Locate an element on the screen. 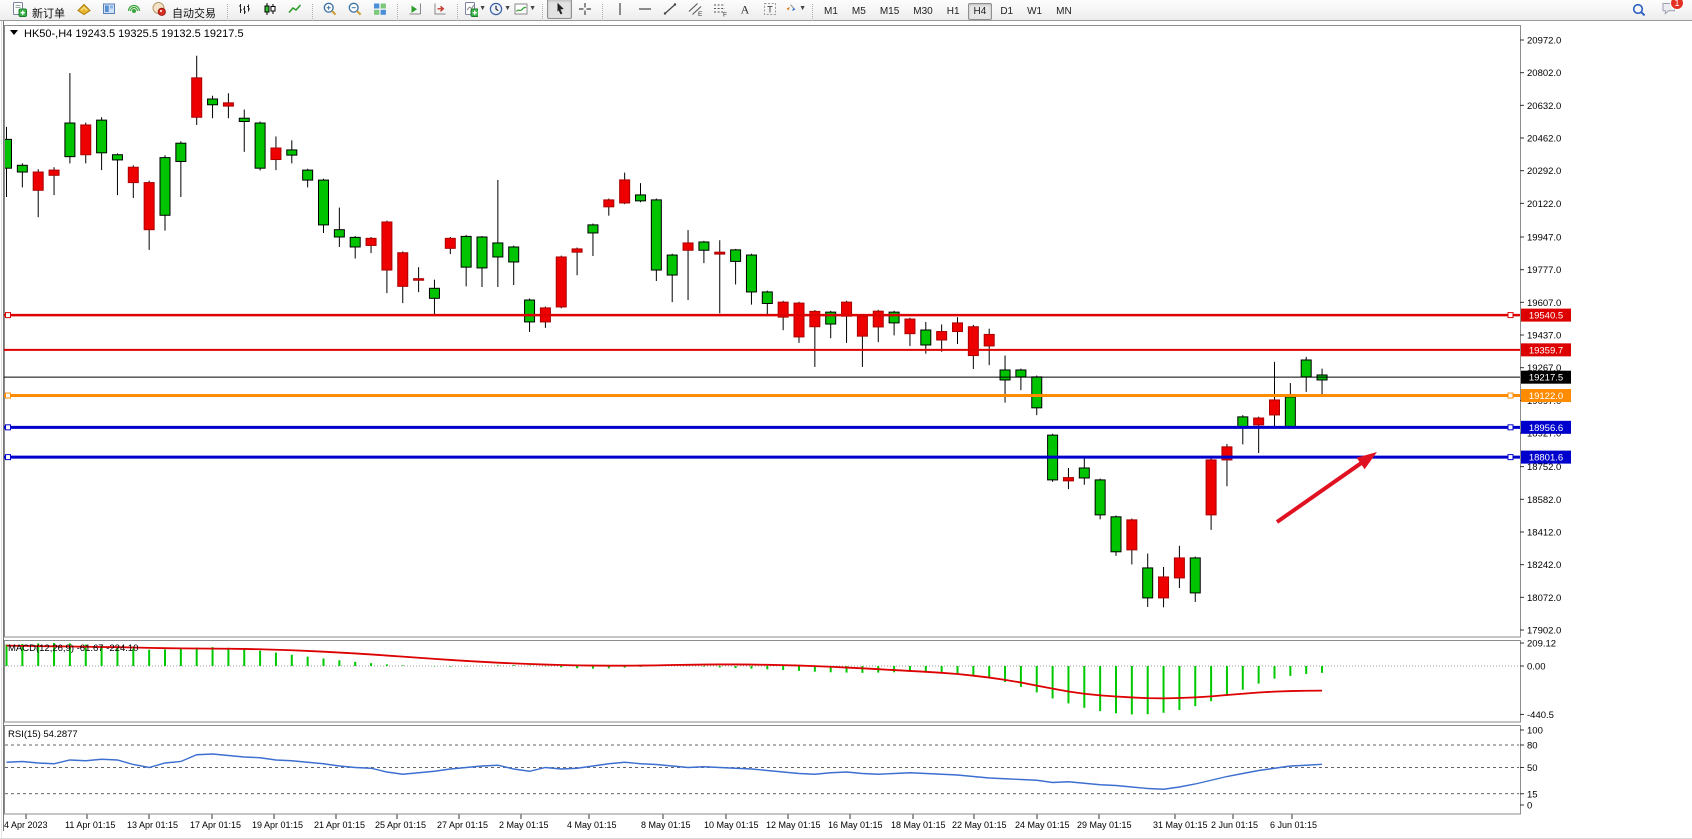 This screenshot has height=839, width=1692. chart-shift-button is located at coordinates (439, 9).